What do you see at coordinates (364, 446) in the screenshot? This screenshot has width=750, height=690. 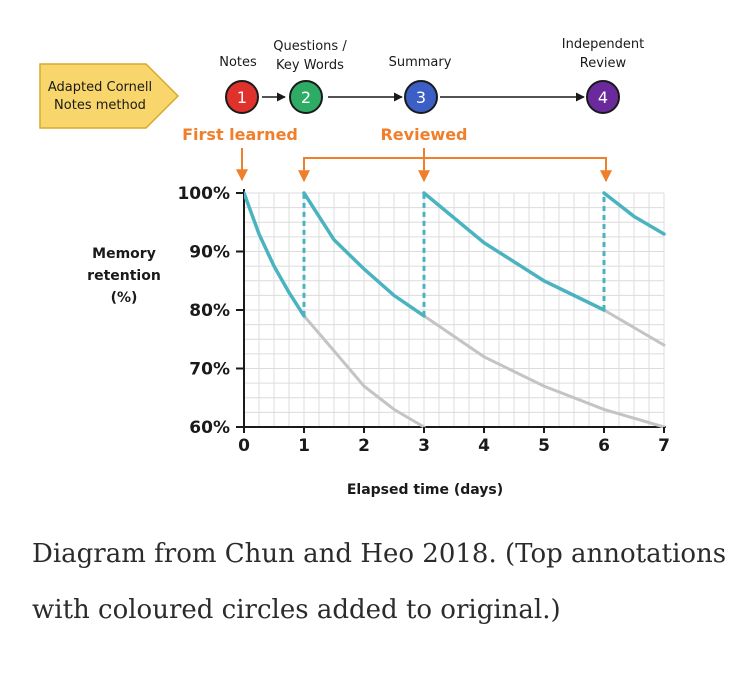 I see `x-tick-label: 2` at bounding box center [364, 446].